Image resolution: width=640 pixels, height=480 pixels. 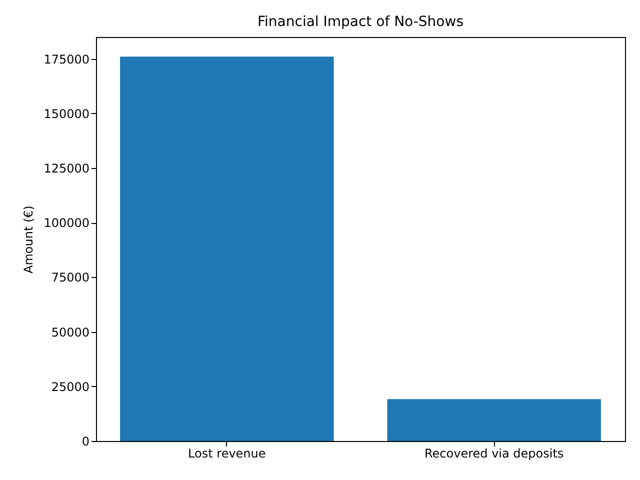 I want to click on y-tick-label: 0, so click(x=86, y=441).